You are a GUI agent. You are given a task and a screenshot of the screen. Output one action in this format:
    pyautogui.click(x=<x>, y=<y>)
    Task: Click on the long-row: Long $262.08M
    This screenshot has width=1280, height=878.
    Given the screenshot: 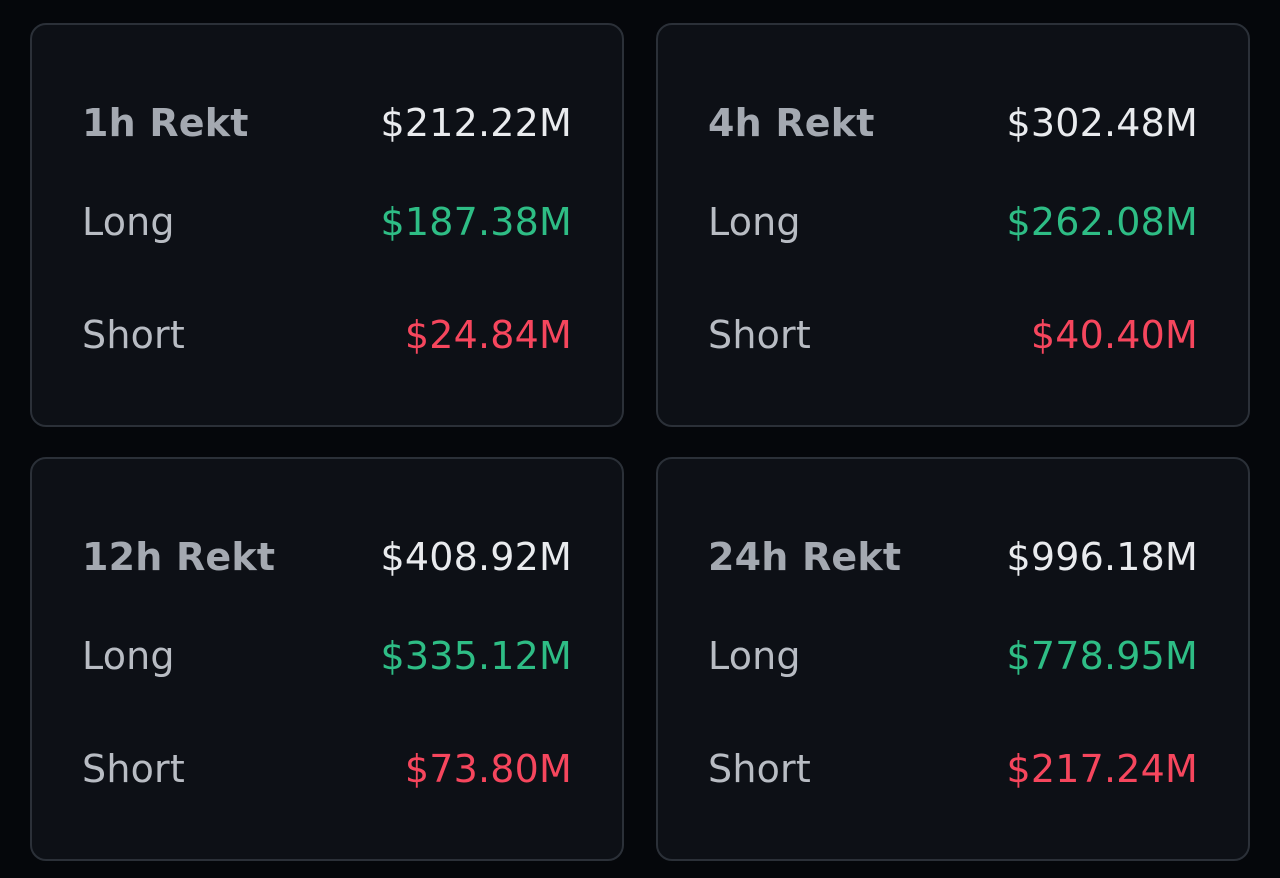 What is the action you would take?
    pyautogui.click(x=953, y=221)
    